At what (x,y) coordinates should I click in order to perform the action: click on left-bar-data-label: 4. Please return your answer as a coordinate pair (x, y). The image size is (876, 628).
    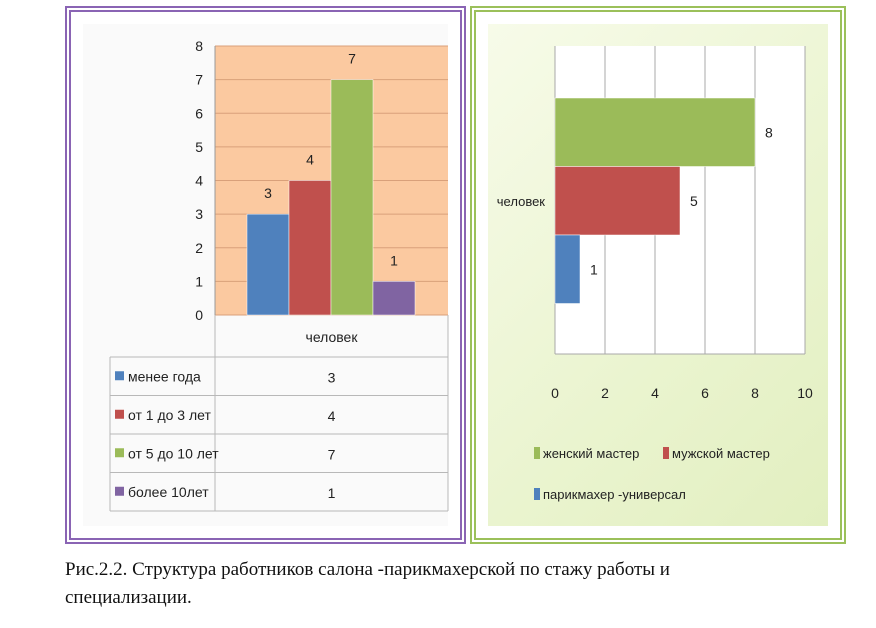
    Looking at the image, I should click on (310, 160).